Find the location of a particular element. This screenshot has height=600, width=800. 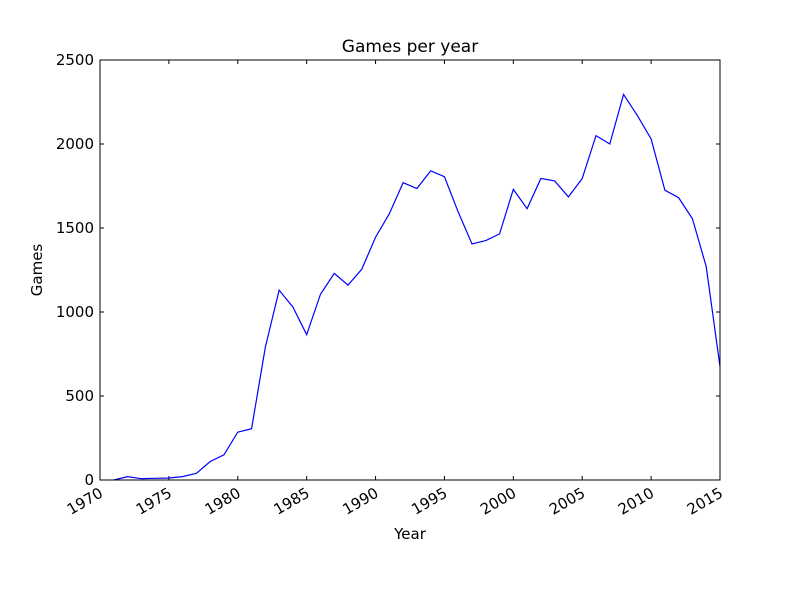

x-tick-label: 1970 is located at coordinates (85, 501).